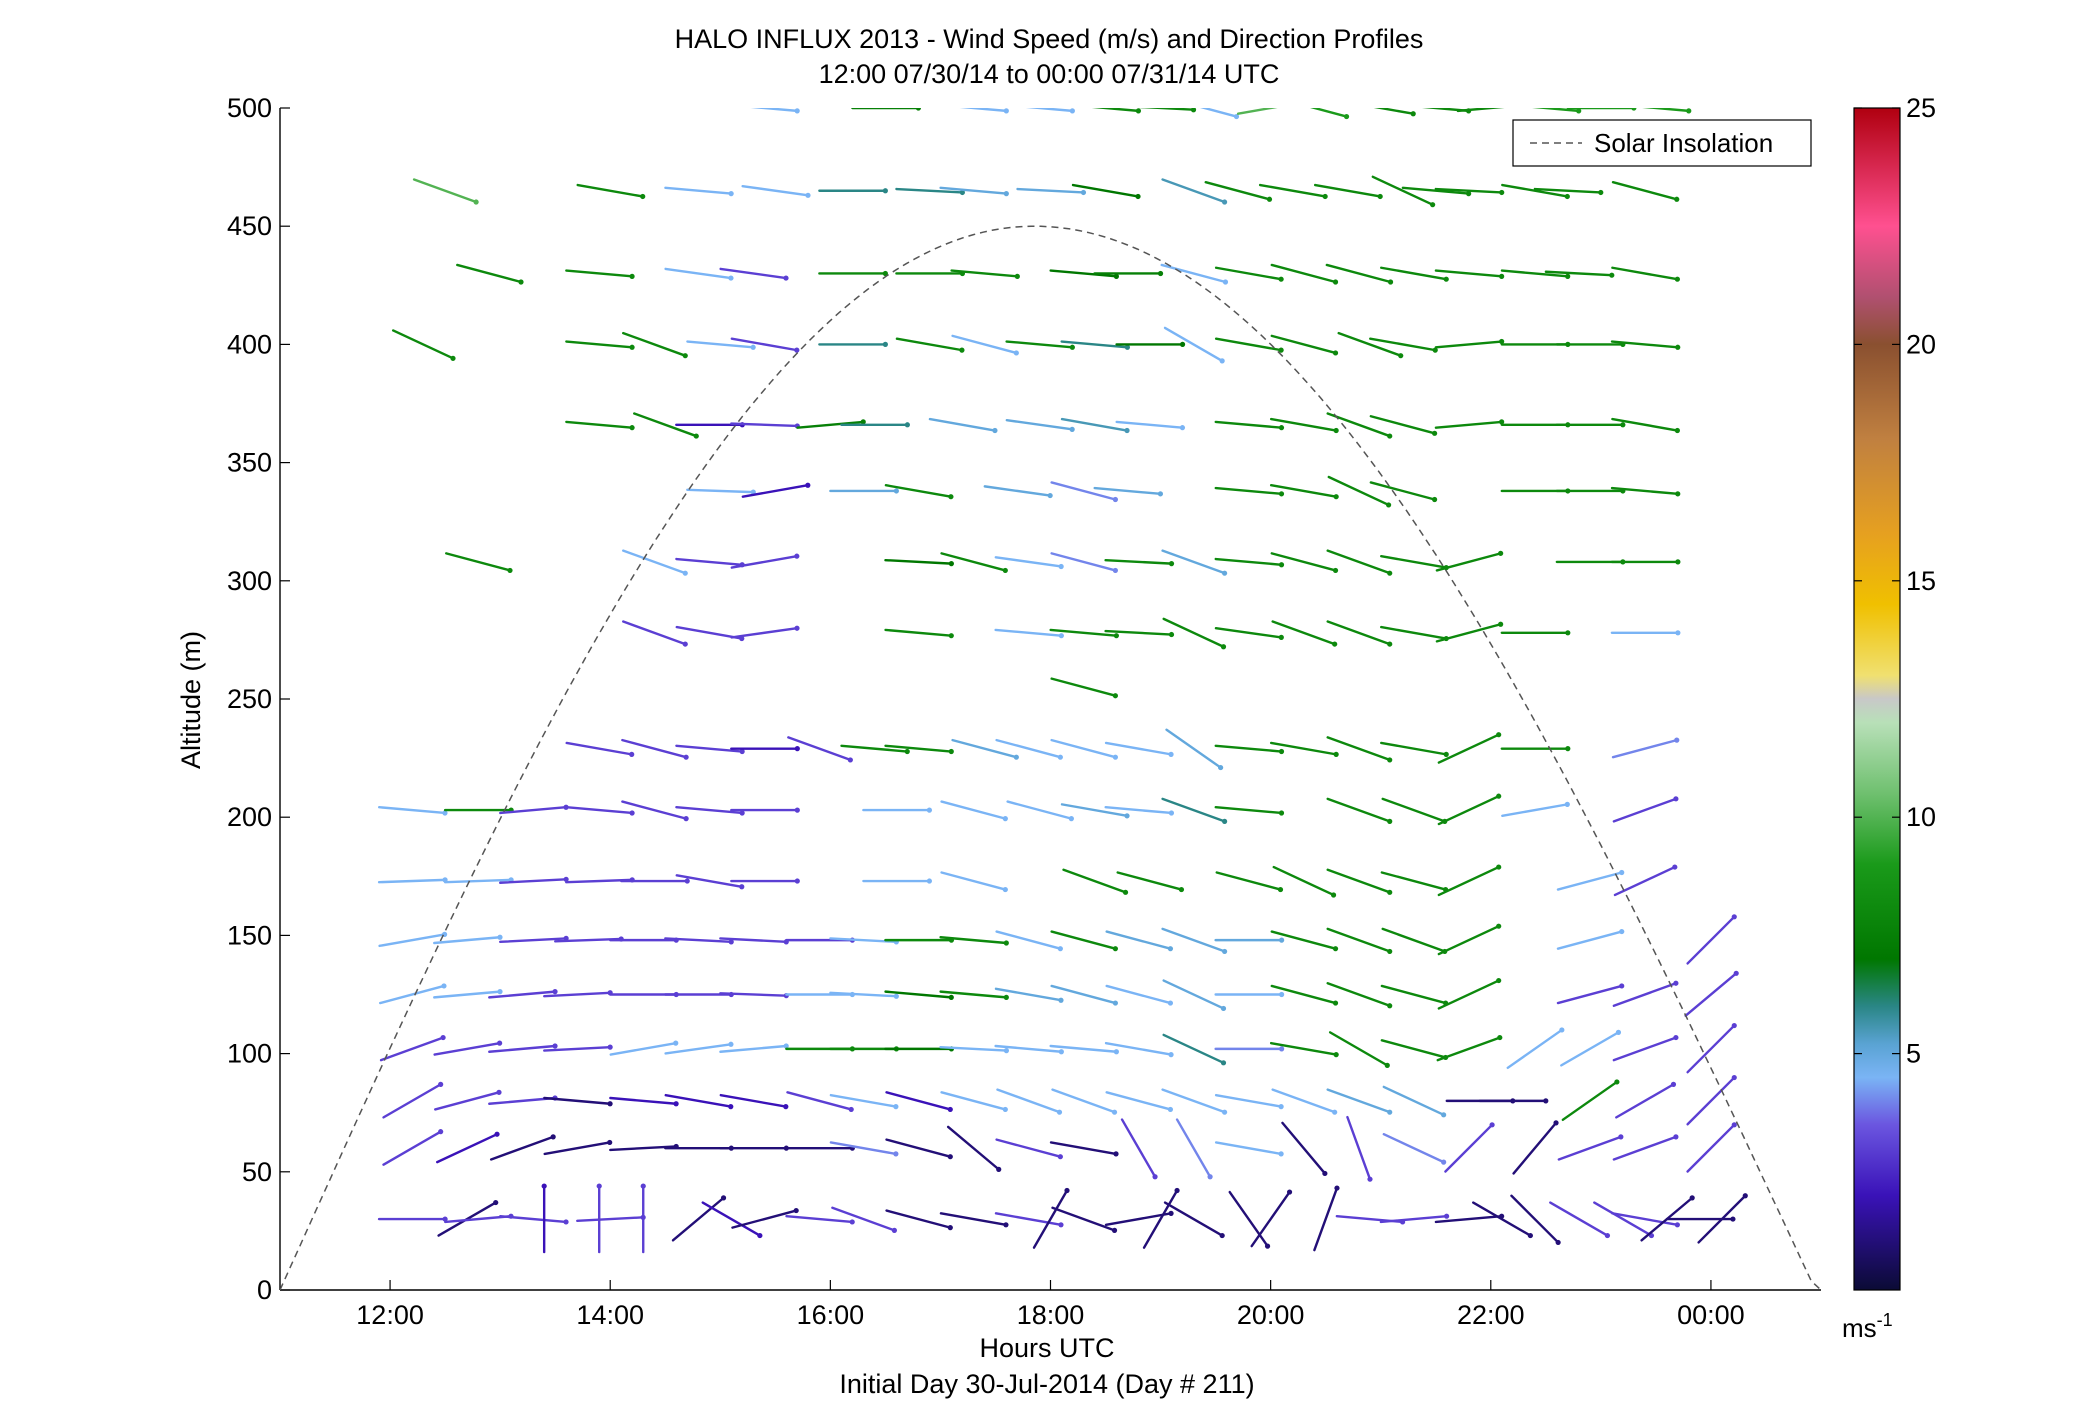 The image size is (2098, 1425). What do you see at coordinates (1913, 1054) in the screenshot?
I see `colorbar-tick-label: 5` at bounding box center [1913, 1054].